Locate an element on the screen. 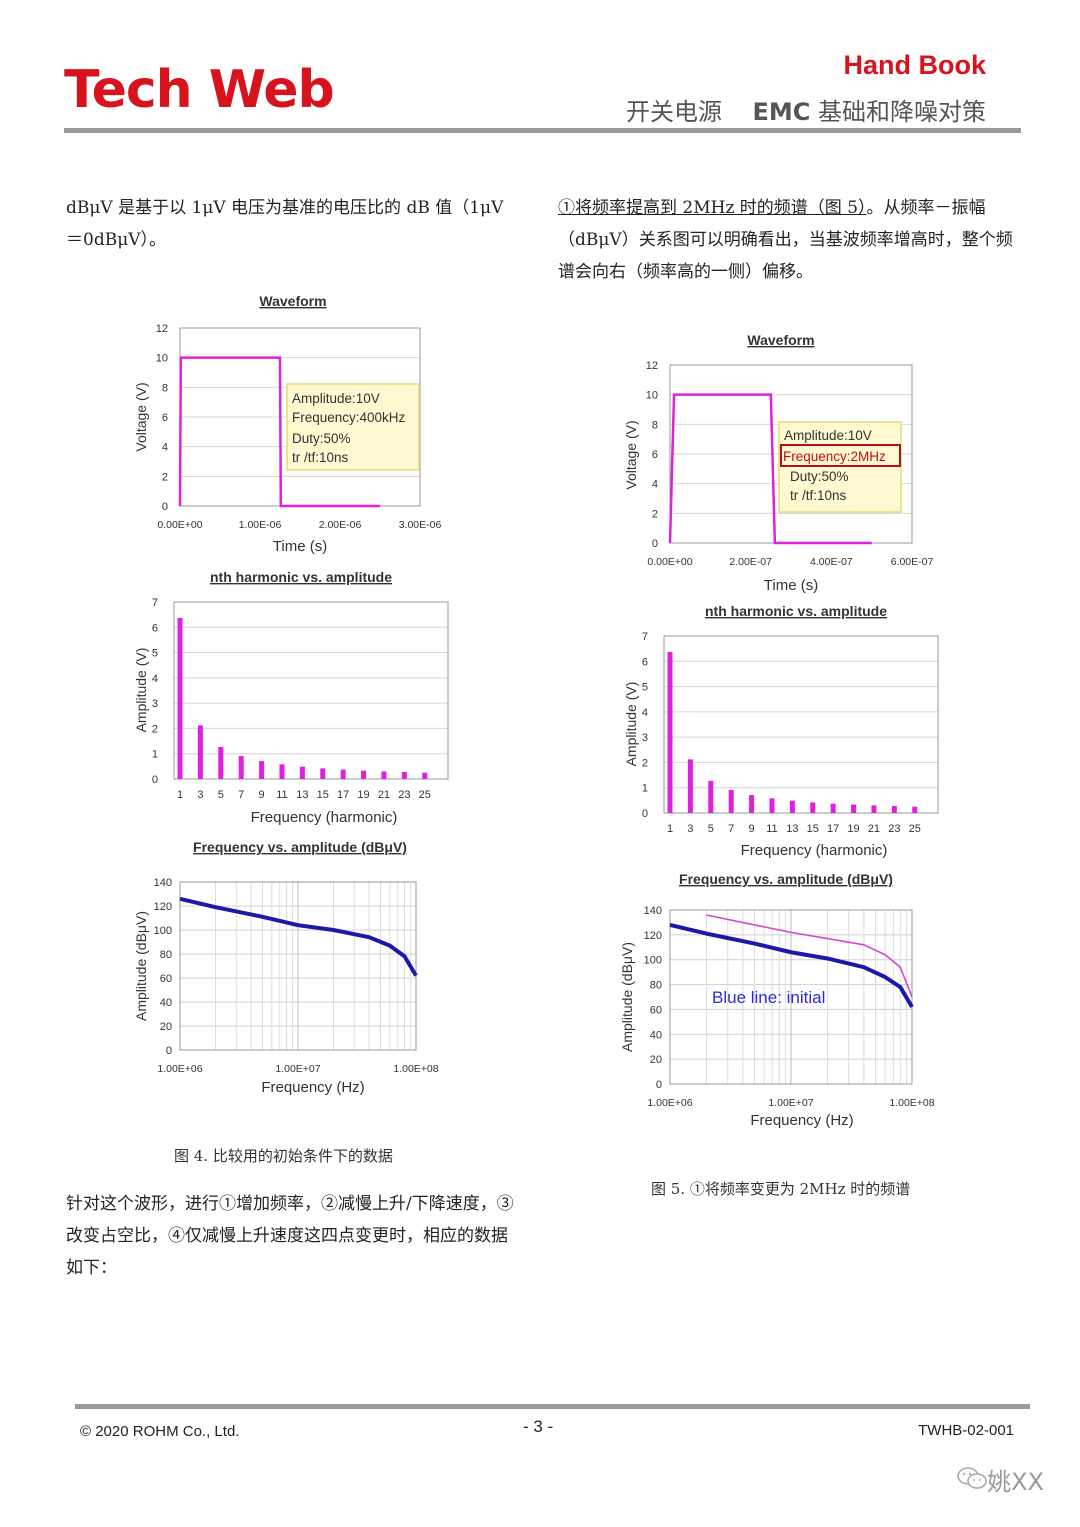 The image size is (1080, 1527). watermark: 姚XX is located at coordinates (1015, 1482).